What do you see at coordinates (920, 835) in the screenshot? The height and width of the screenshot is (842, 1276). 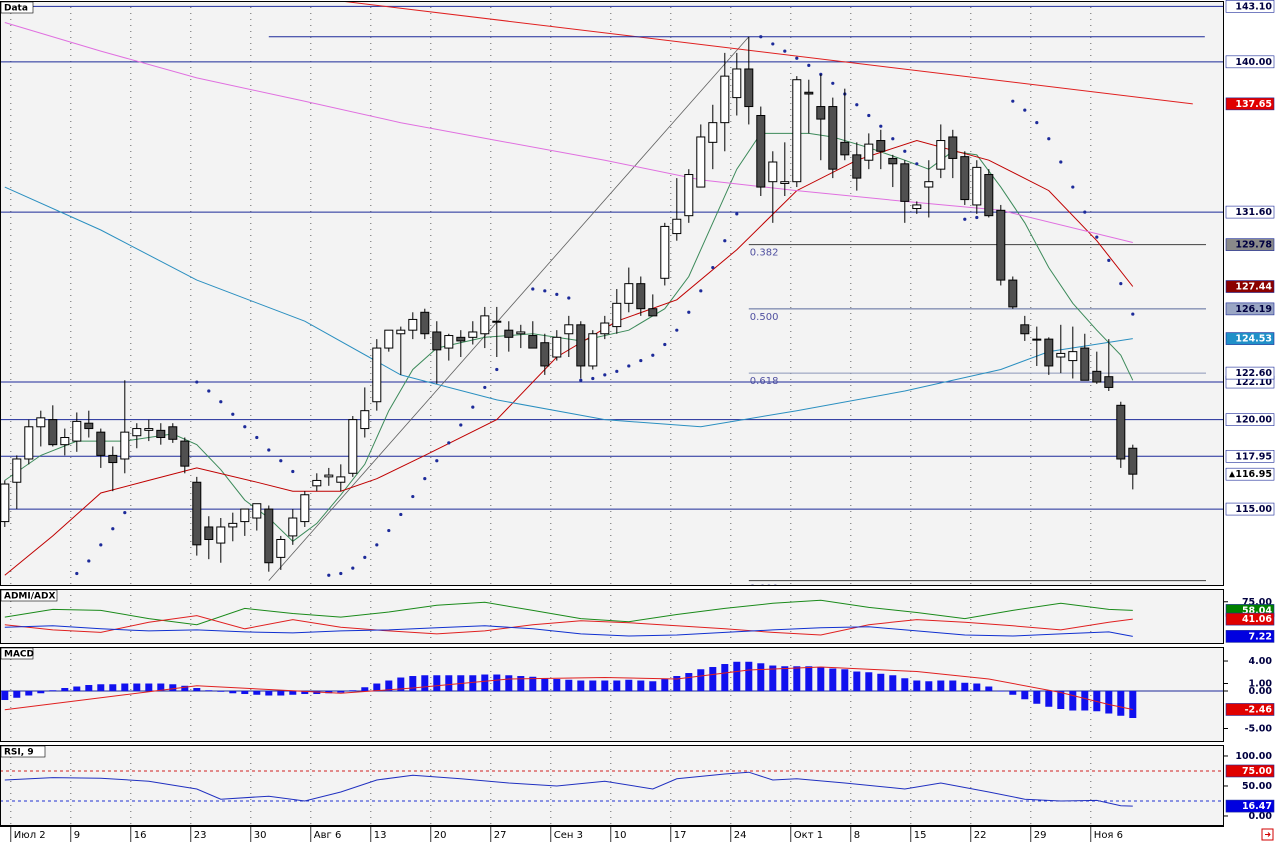 I see `x-tick-label: 15` at bounding box center [920, 835].